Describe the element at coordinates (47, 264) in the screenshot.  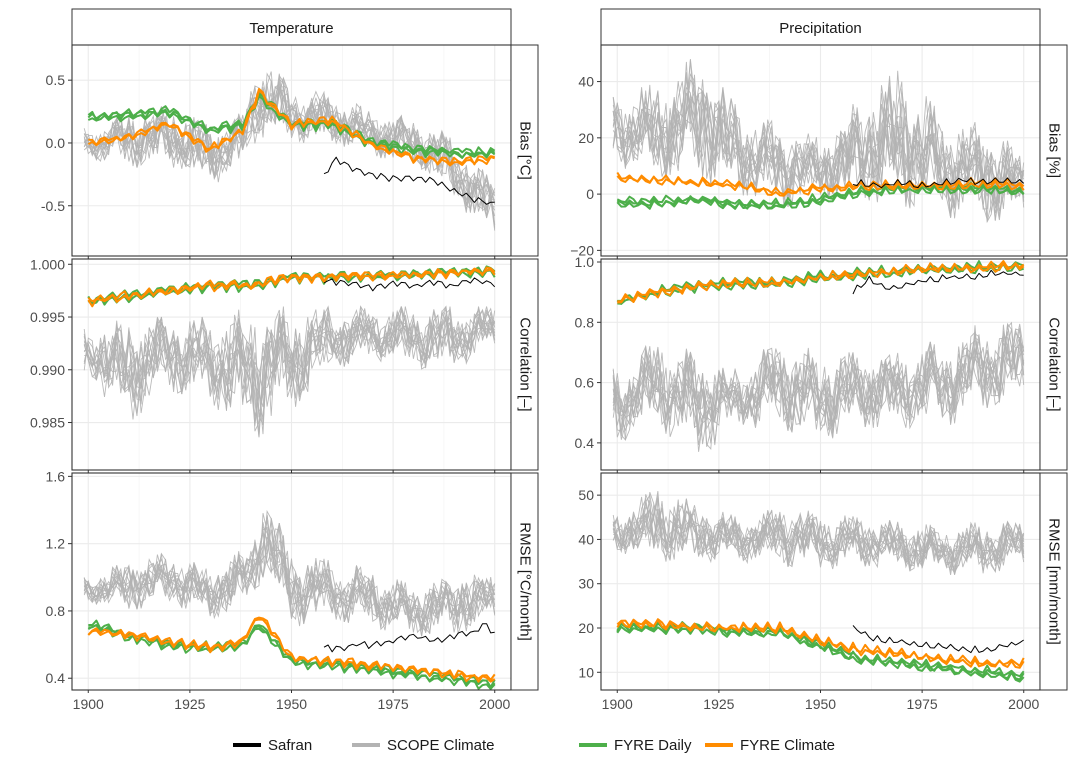
I see `y-tick-label: 1.000` at that location.